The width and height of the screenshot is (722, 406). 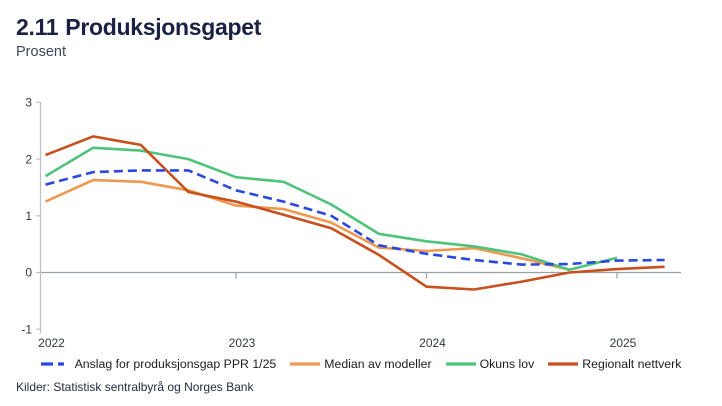 I want to click on y-tick-label: 0, so click(x=28, y=273).